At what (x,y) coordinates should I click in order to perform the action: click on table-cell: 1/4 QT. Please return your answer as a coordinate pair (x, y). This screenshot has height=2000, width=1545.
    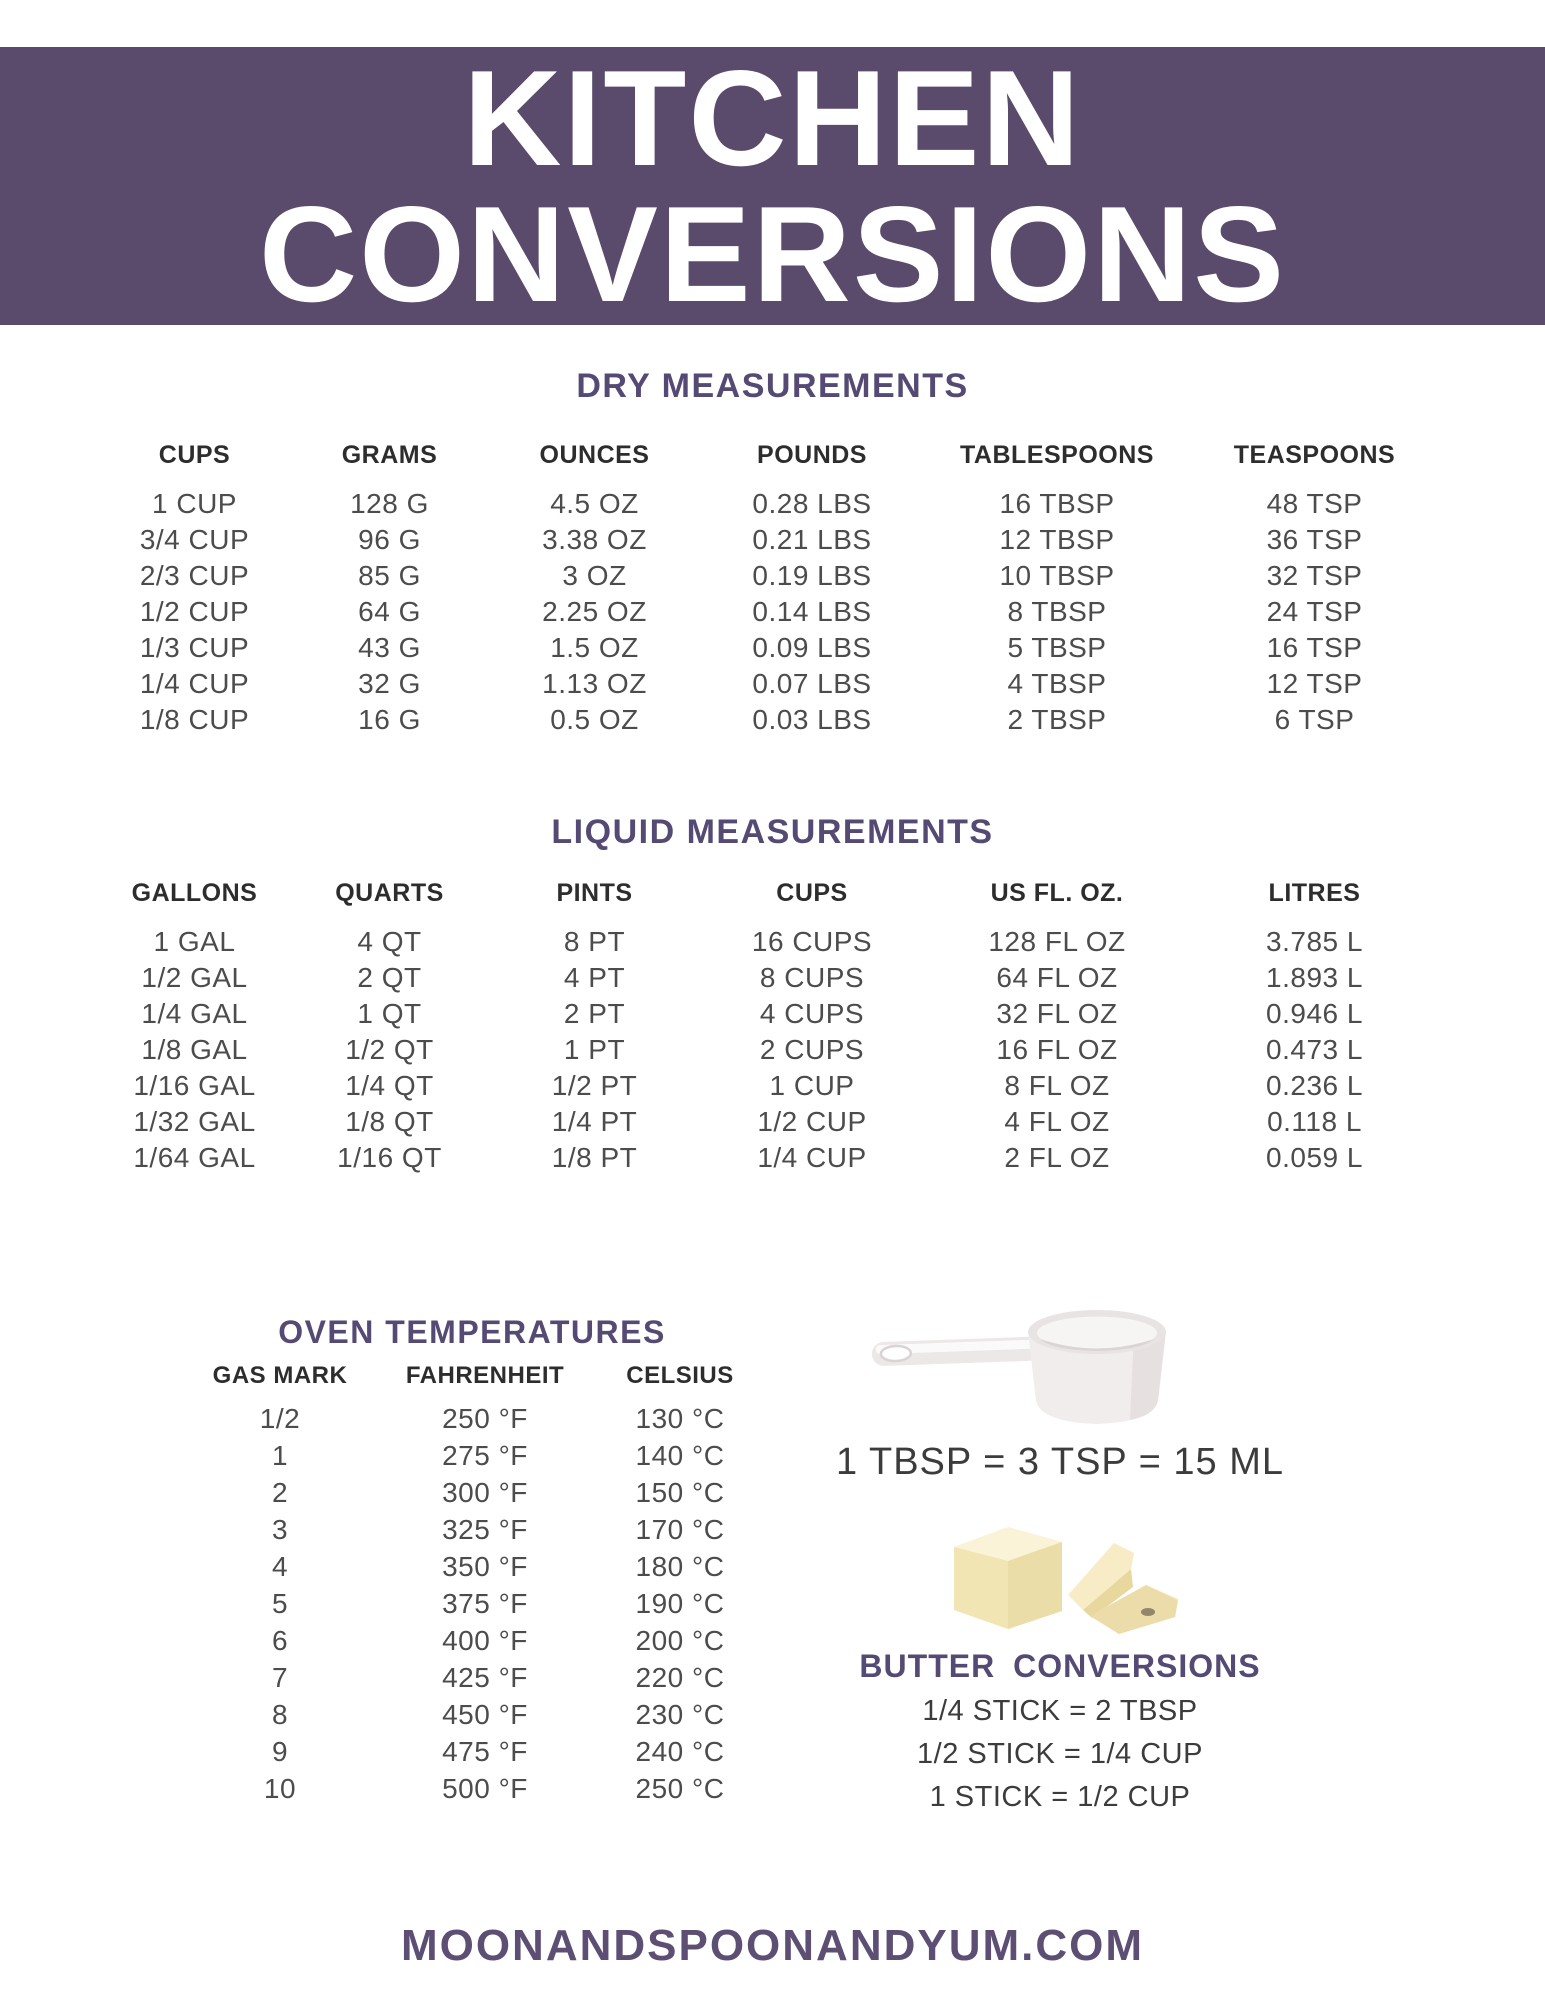
    Looking at the image, I should click on (389, 1085).